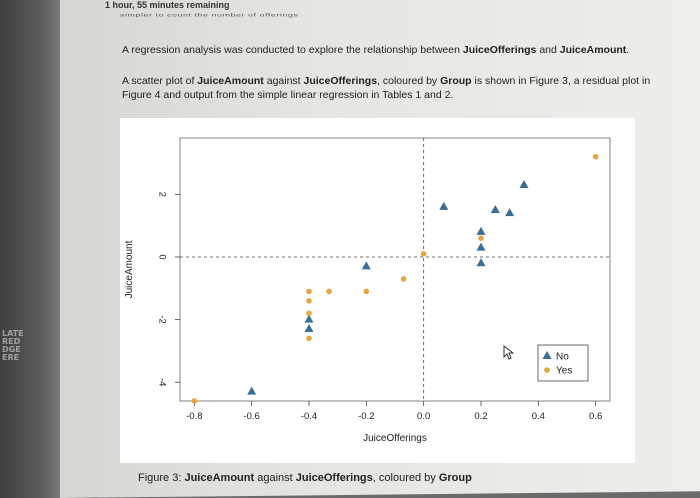 The width and height of the screenshot is (700, 498). Describe the element at coordinates (562, 357) in the screenshot. I see `legend-label: No` at that location.